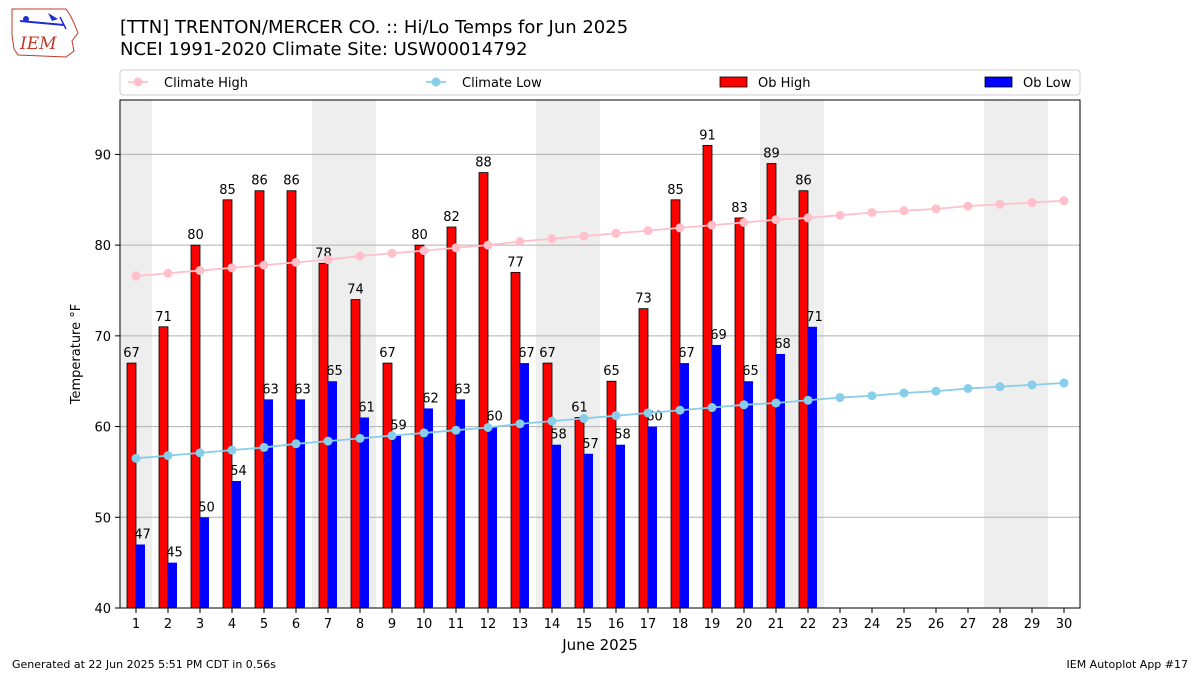 Image resolution: width=1200 pixels, height=675 pixels. What do you see at coordinates (1000, 624) in the screenshot?
I see `x-tick-label: 28` at bounding box center [1000, 624].